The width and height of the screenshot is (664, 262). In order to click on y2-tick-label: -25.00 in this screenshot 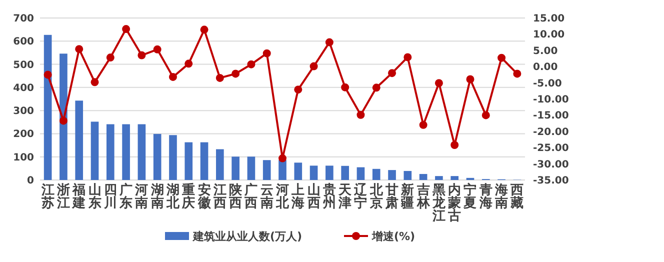, I will do `click(551, 148)`.